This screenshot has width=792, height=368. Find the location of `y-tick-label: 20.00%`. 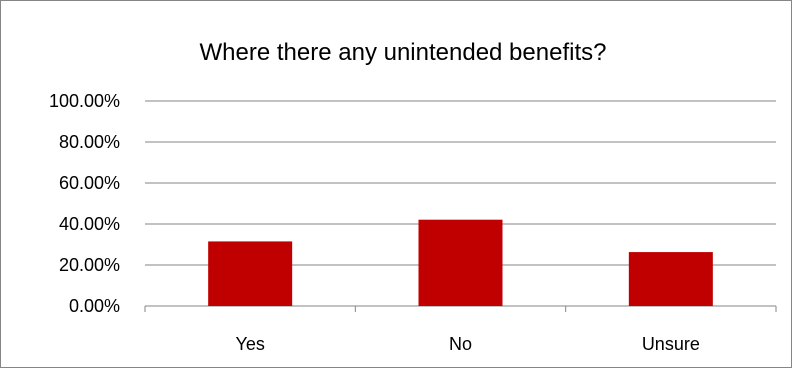

y-tick-label: 20.00% is located at coordinates (89, 265).